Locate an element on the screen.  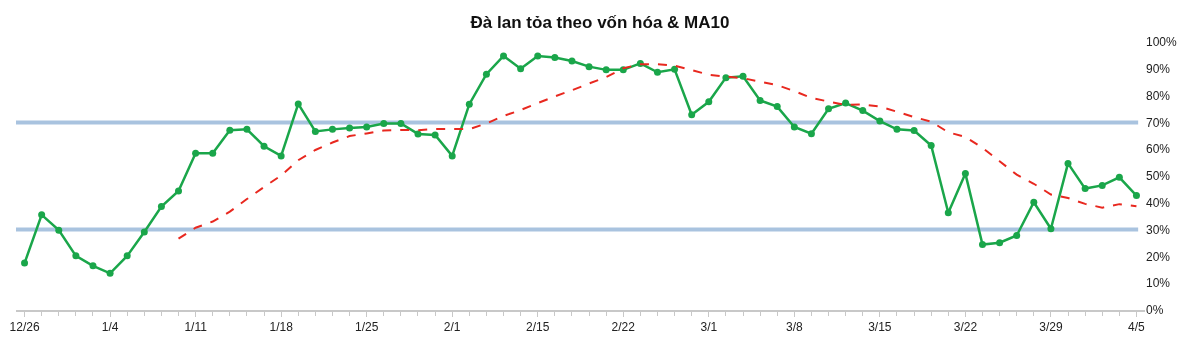
x-tick-label: 3/15 is located at coordinates (880, 327).